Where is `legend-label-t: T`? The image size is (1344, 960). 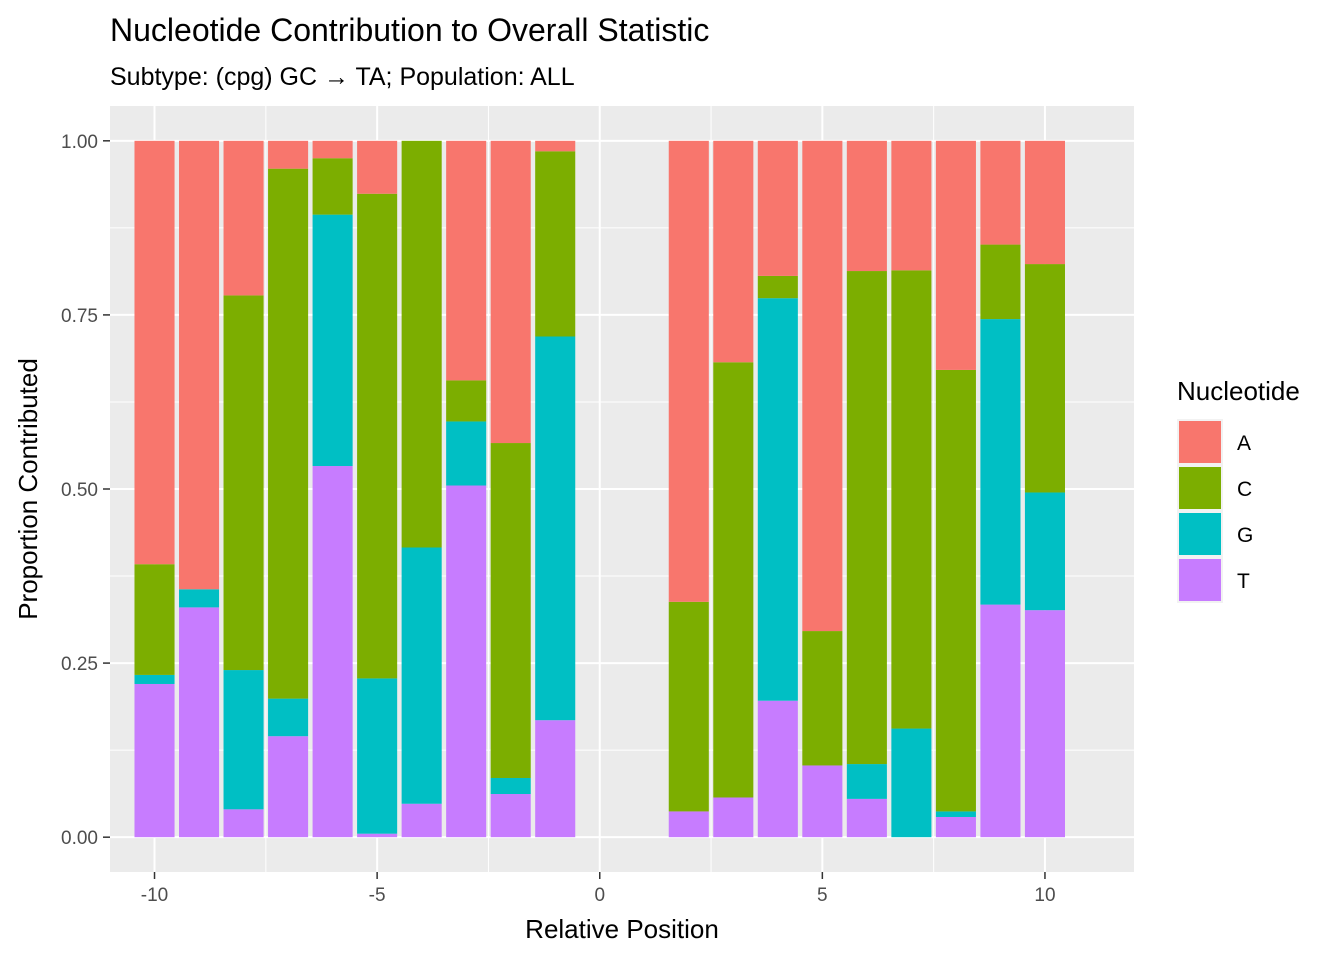 legend-label-t: T is located at coordinates (1243, 581).